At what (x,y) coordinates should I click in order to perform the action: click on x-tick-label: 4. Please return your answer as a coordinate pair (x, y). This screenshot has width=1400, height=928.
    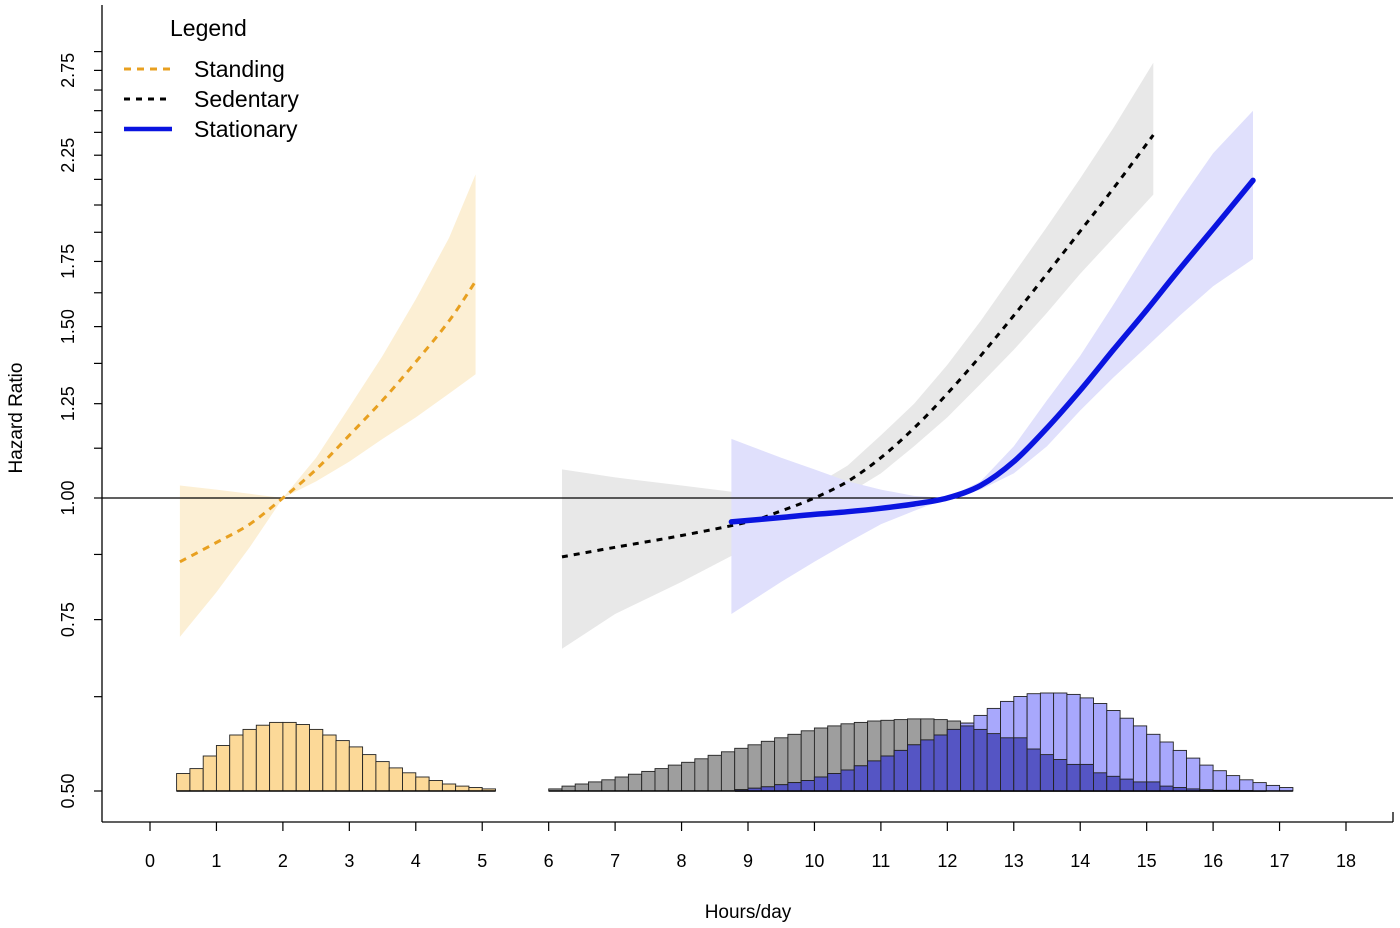
    Looking at the image, I should click on (416, 861).